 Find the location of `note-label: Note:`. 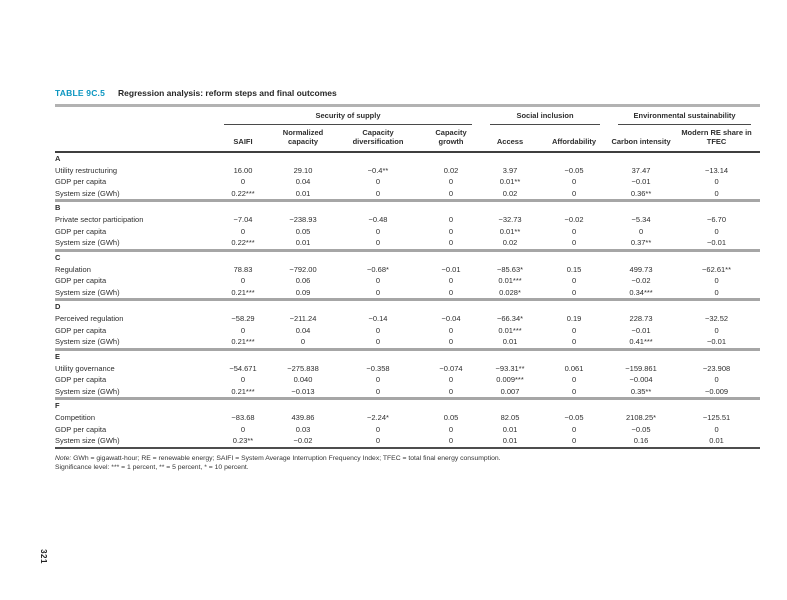

note-label: Note: is located at coordinates (63, 458).